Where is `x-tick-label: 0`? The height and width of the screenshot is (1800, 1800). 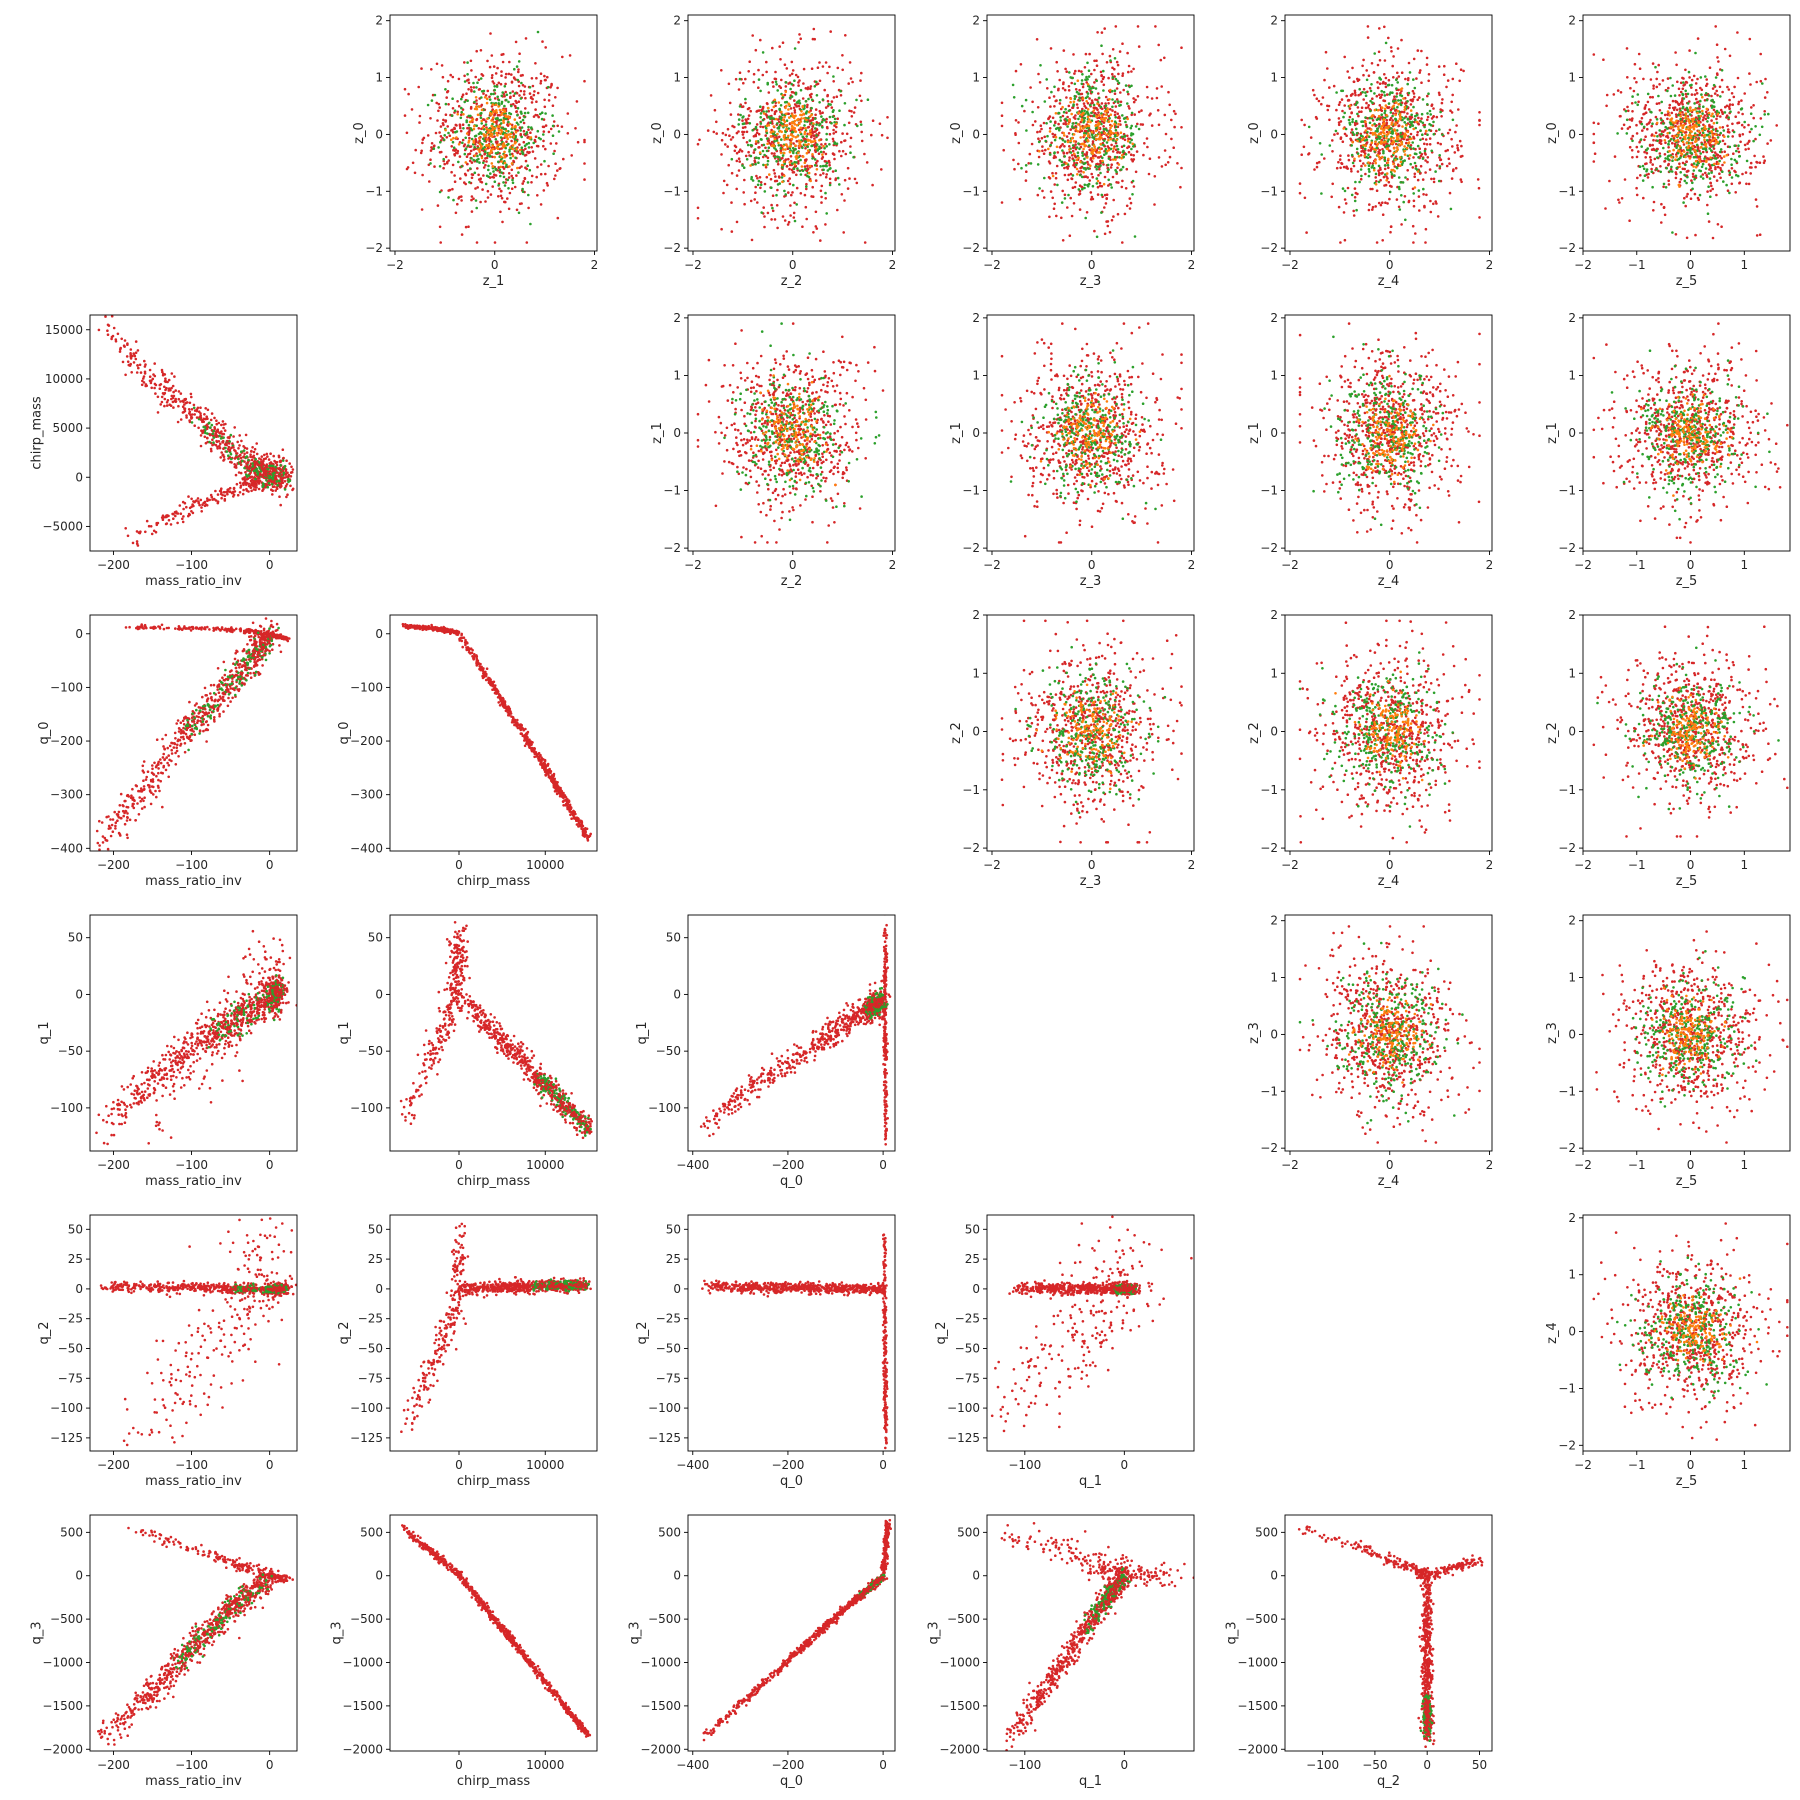
x-tick-label: 0 is located at coordinates (793, 265).